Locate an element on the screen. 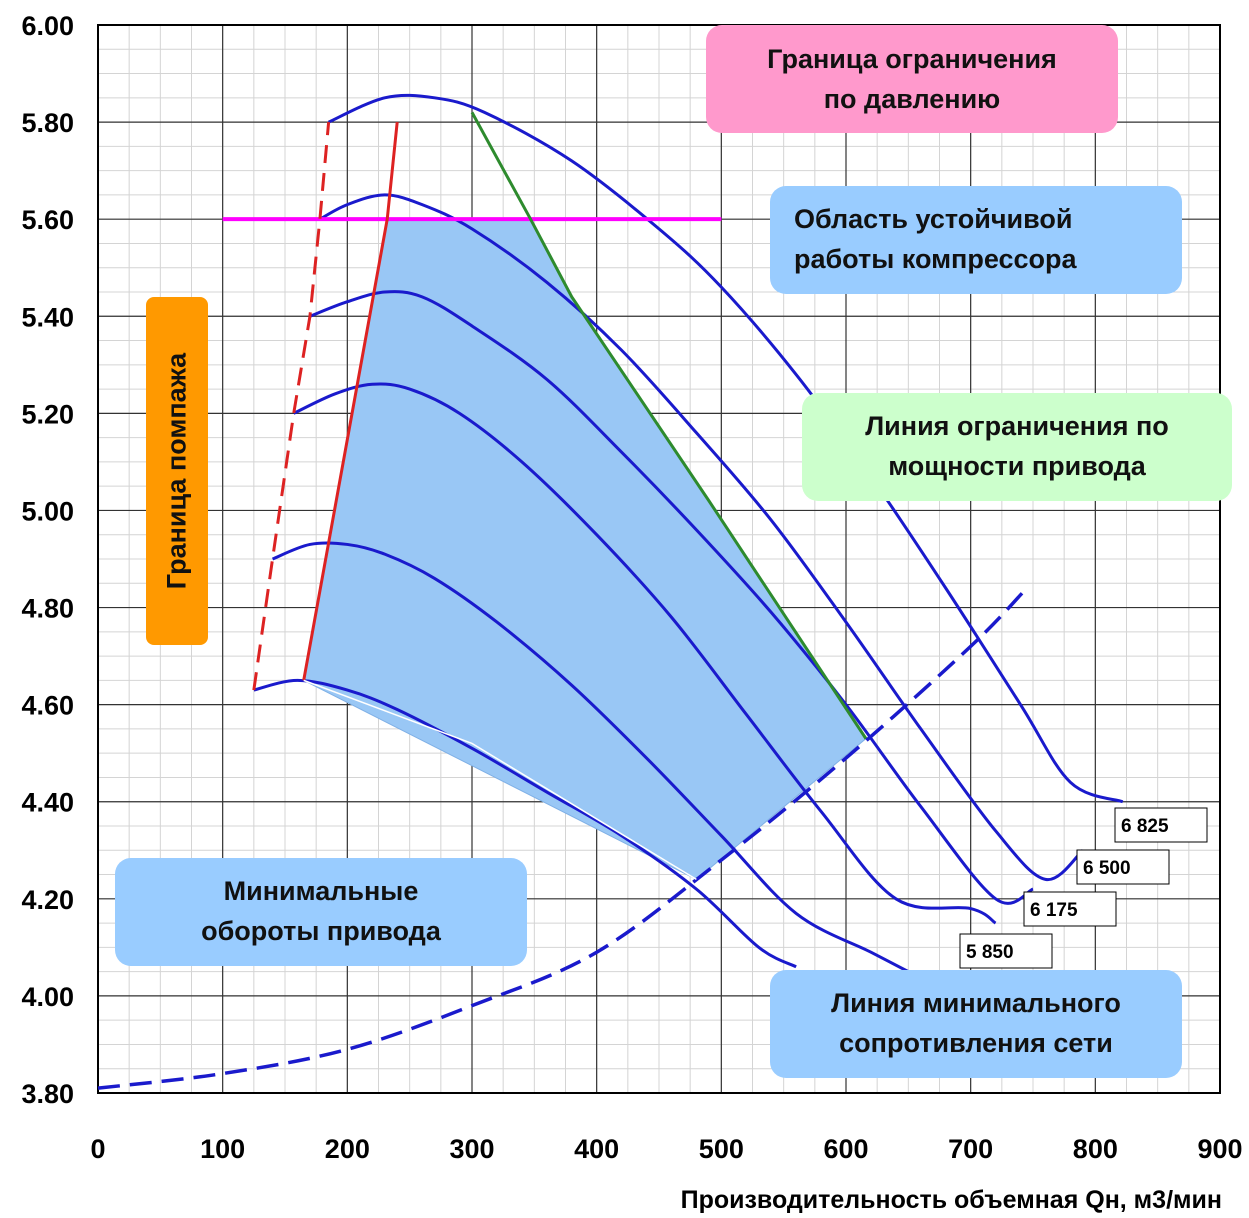 The height and width of the screenshot is (1218, 1249). y-tick-label: 5.60 is located at coordinates (47, 220).